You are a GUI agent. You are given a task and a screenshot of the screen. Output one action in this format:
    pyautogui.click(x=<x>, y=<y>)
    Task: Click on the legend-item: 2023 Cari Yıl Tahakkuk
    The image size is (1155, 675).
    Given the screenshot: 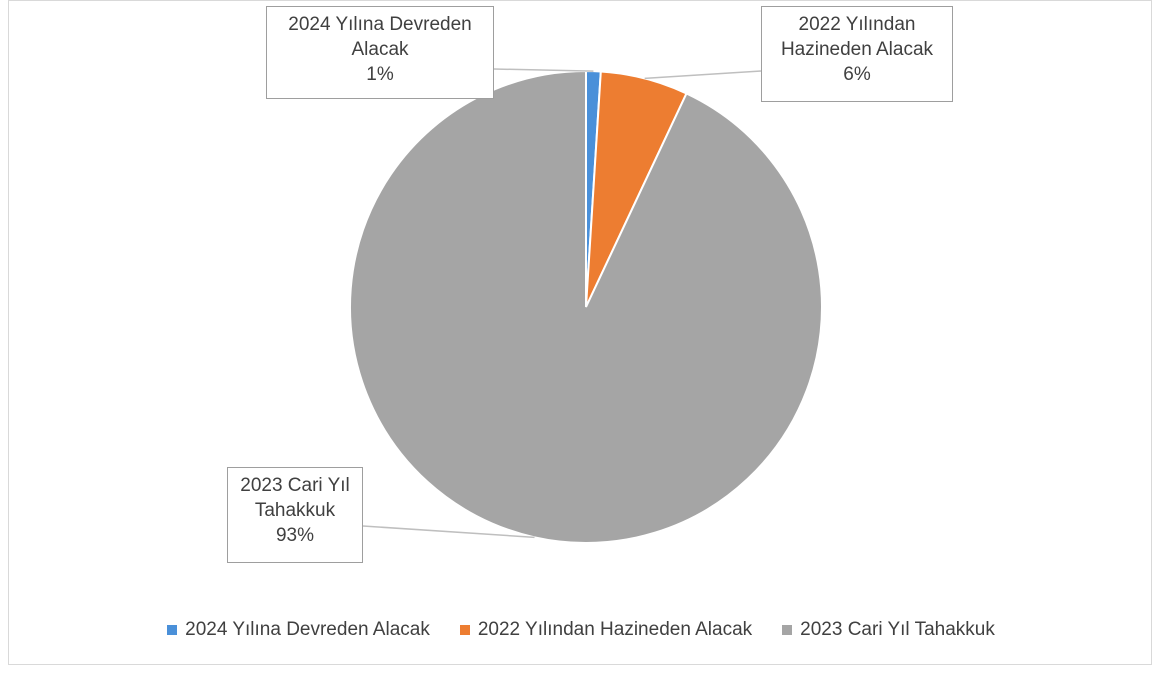 What is the action you would take?
    pyautogui.click(x=888, y=630)
    